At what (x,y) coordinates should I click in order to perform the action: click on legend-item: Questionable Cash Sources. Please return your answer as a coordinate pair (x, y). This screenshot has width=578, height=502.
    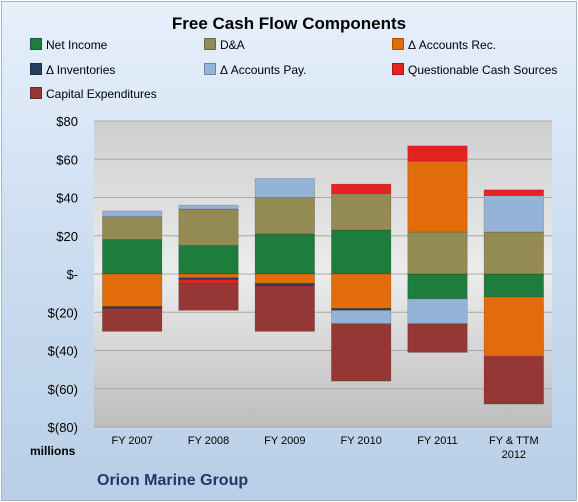
    Looking at the image, I should click on (474, 70).